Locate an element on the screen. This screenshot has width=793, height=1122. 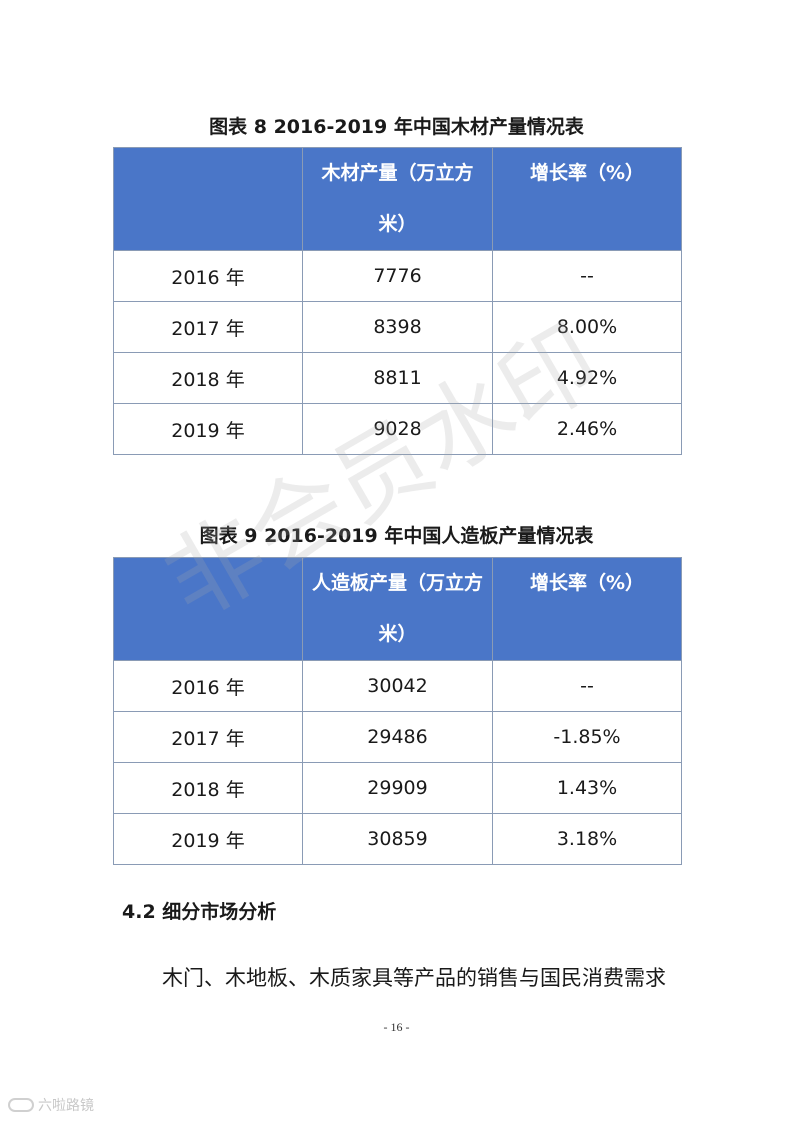
value-cell: 30859 is located at coordinates (397, 839).